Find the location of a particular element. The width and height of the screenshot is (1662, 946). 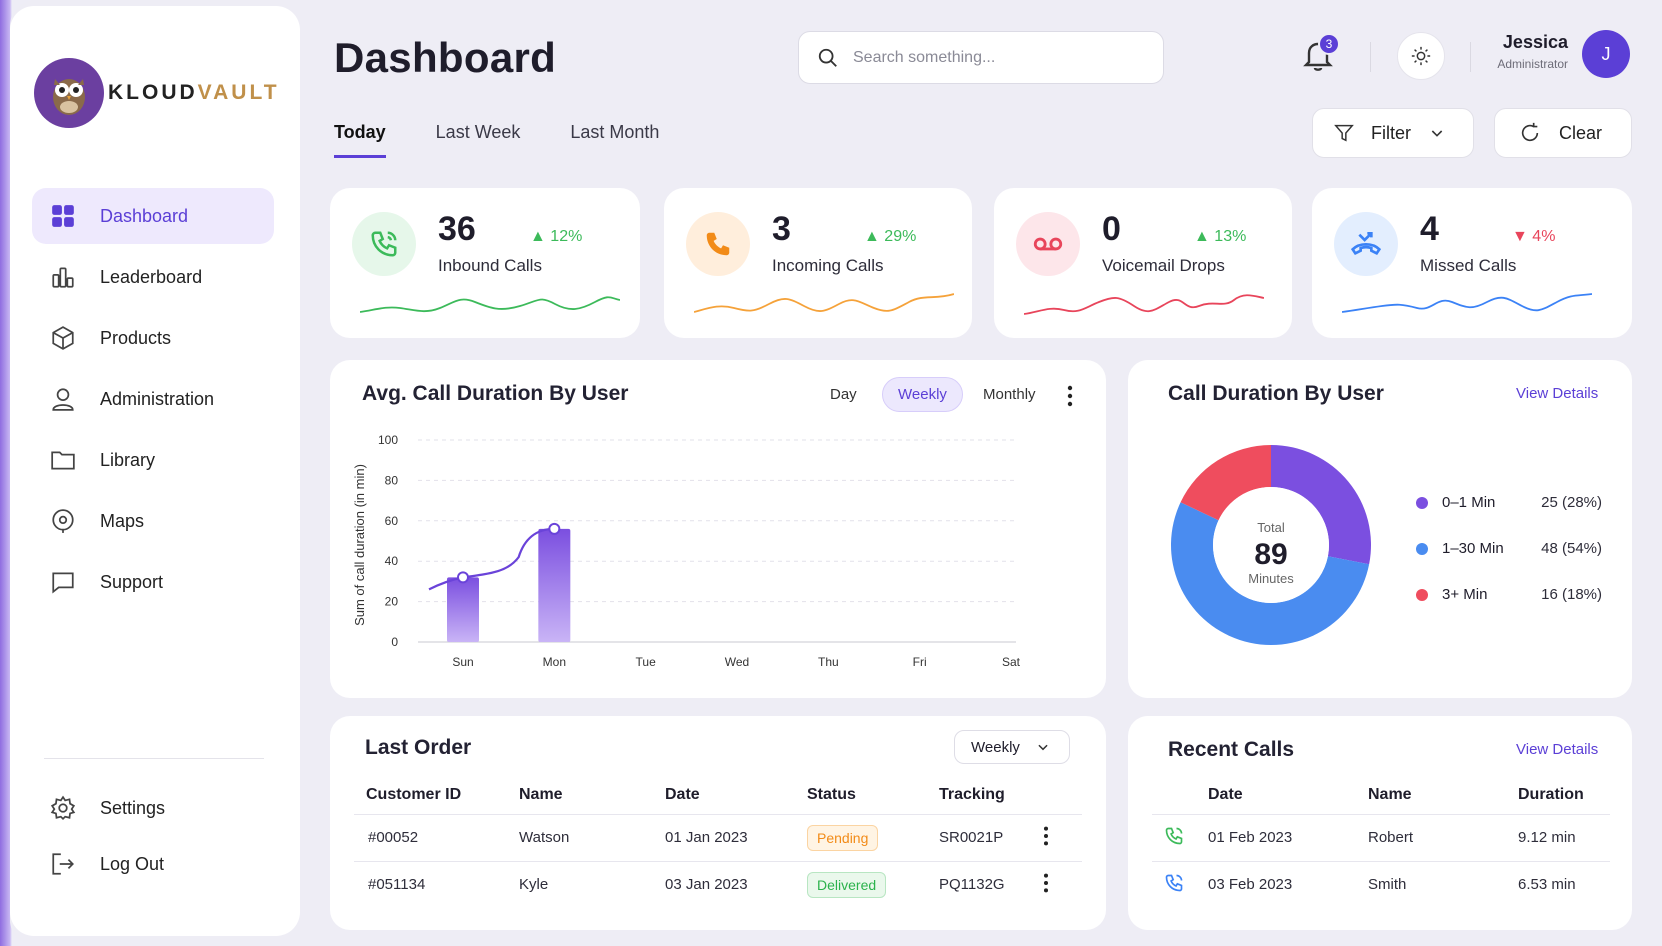

stat-label: Incoming Calls is located at coordinates (828, 265).